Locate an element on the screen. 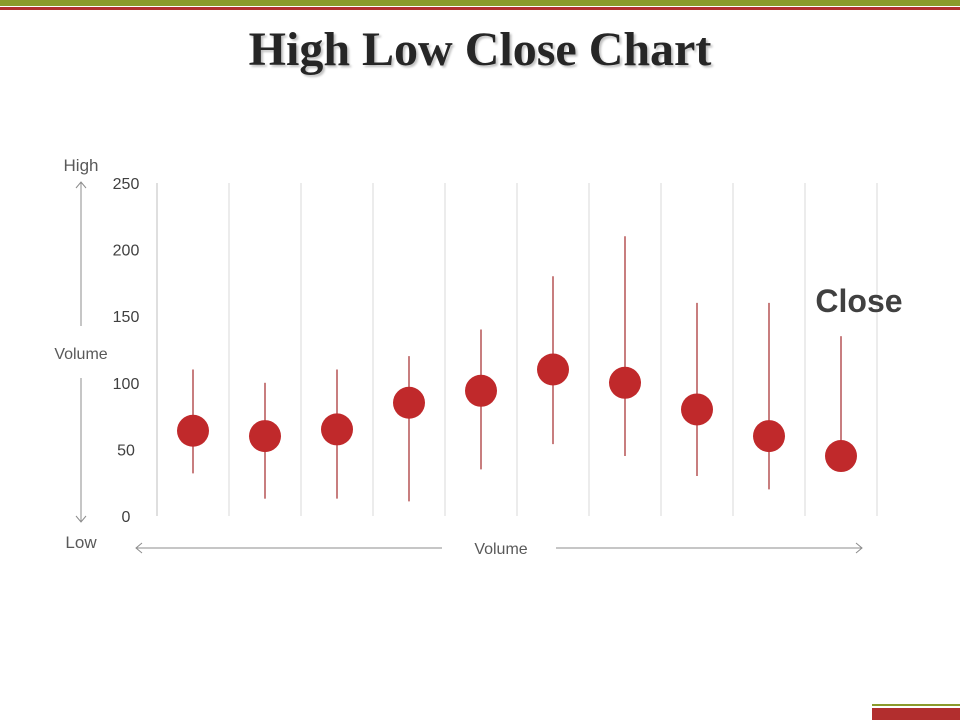  x-axis-left-arrow is located at coordinates (288, 548).